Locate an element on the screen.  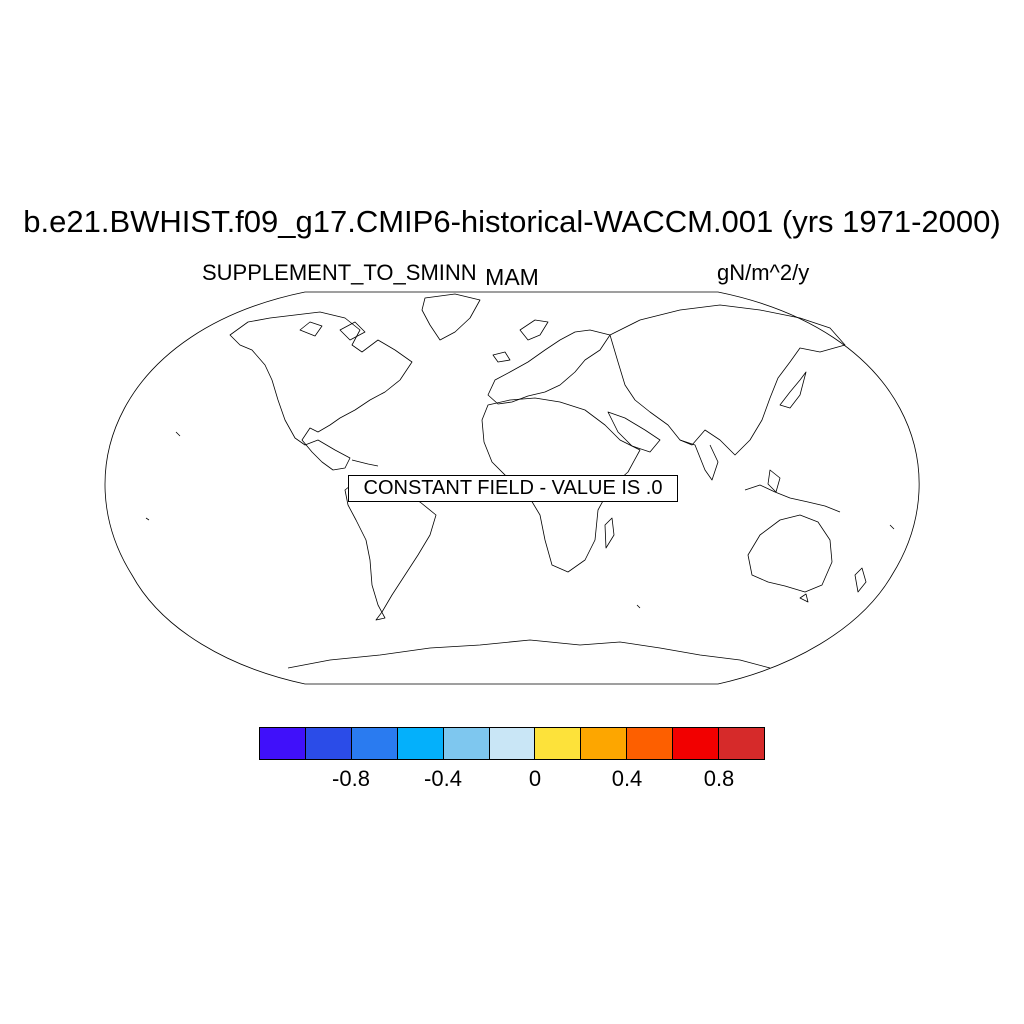
colorbar-tick-label: 0.4 is located at coordinates (627, 778).